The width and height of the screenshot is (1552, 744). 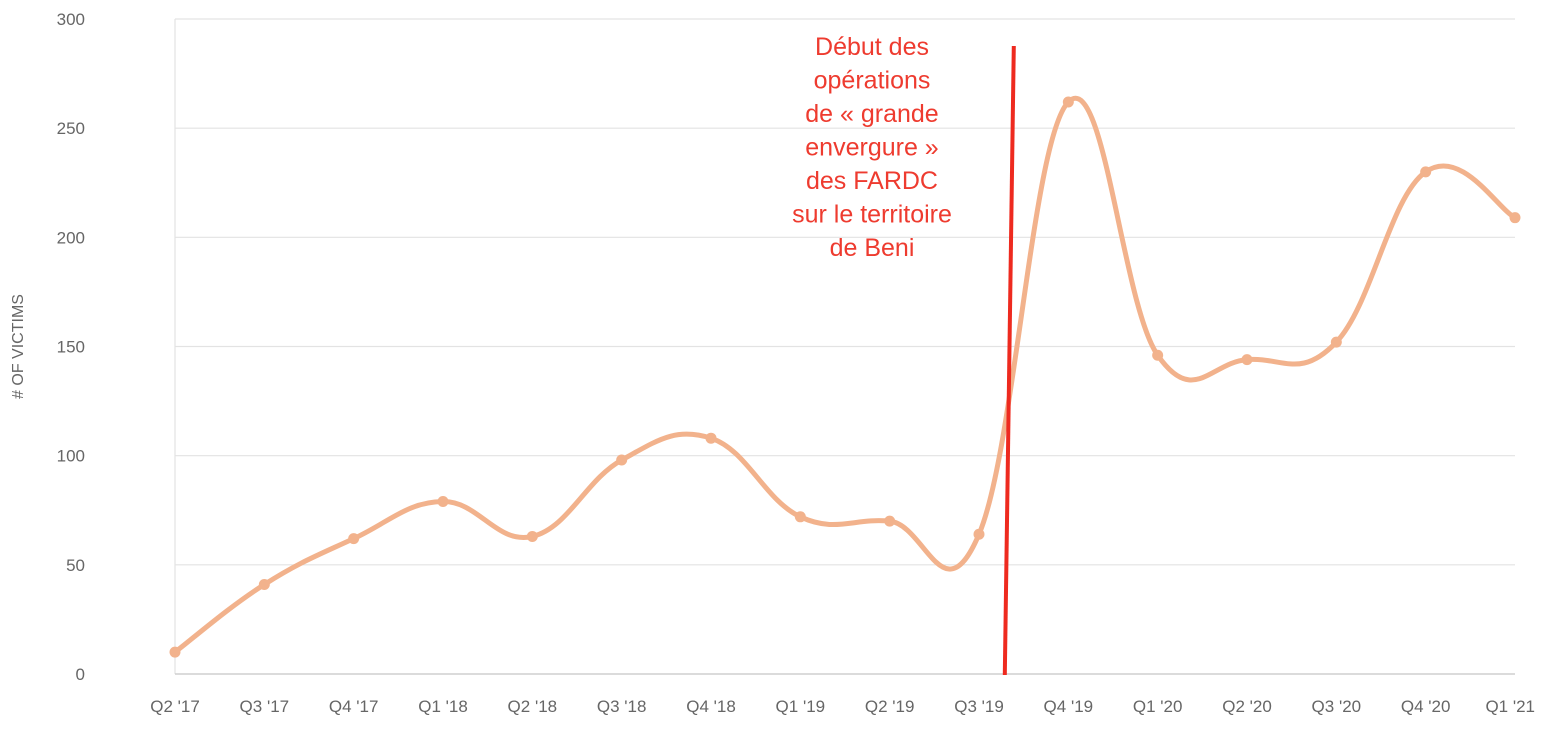 I want to click on annotation-text-line: des FARDC, so click(x=872, y=181).